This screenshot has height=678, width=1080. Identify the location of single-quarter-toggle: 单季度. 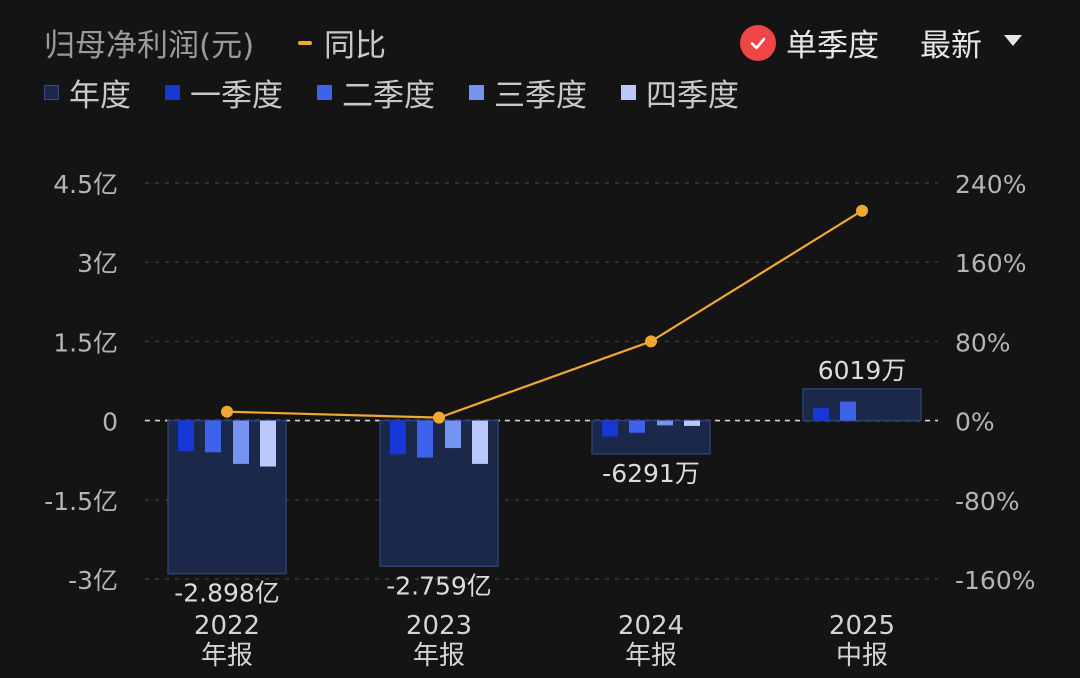
(809, 42).